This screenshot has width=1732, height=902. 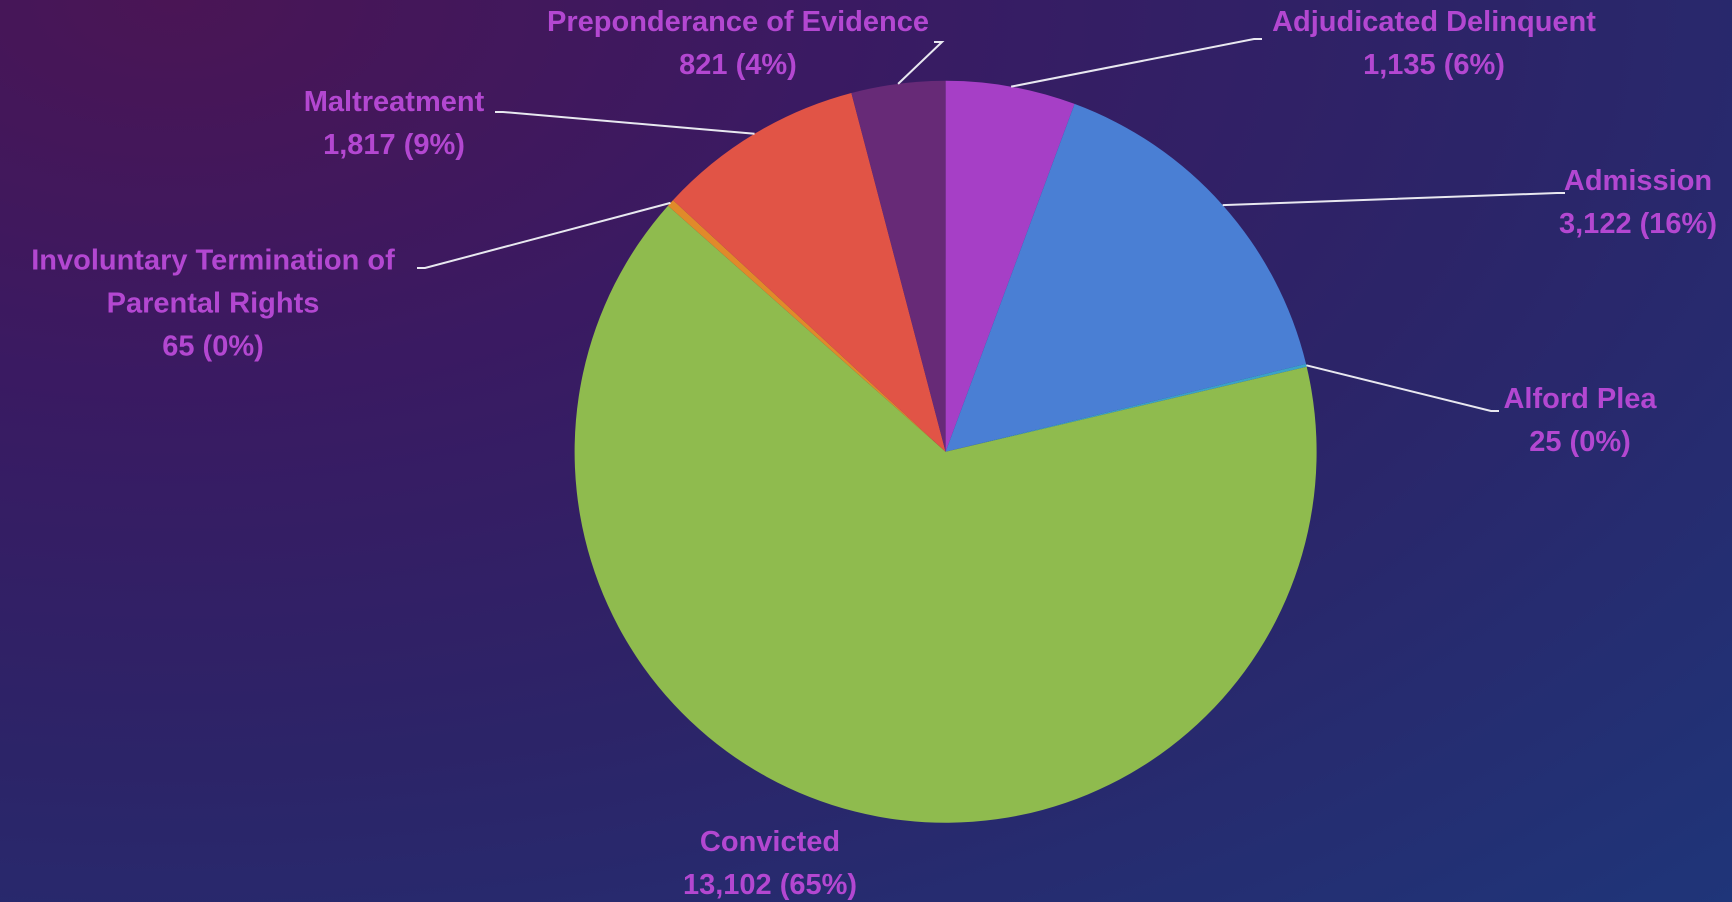 What do you see at coordinates (1580, 421) in the screenshot?
I see `data-label: Alford Plea 25 (0%)` at bounding box center [1580, 421].